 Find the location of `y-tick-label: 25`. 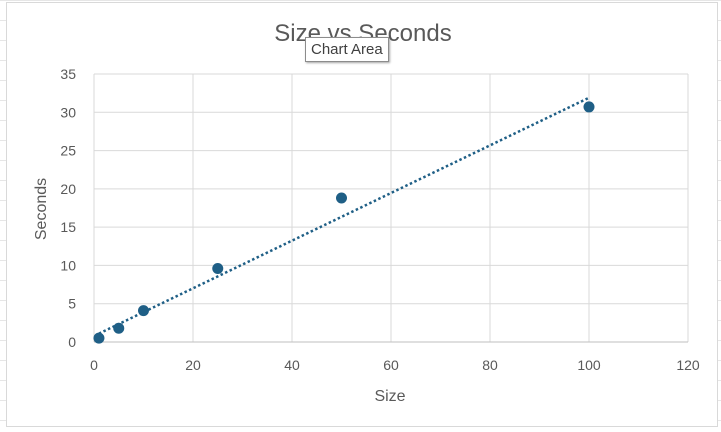

y-tick-label: 25 is located at coordinates (68, 151).